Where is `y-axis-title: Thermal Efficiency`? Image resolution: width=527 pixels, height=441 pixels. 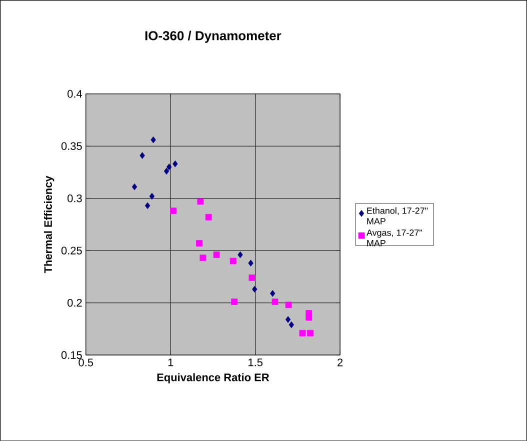 y-axis-title: Thermal Efficiency is located at coordinates (49, 225).